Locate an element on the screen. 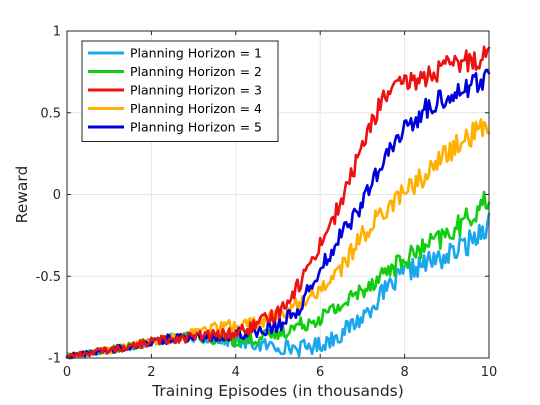 The image size is (540, 405). y-tick-label: 1 is located at coordinates (57, 32).